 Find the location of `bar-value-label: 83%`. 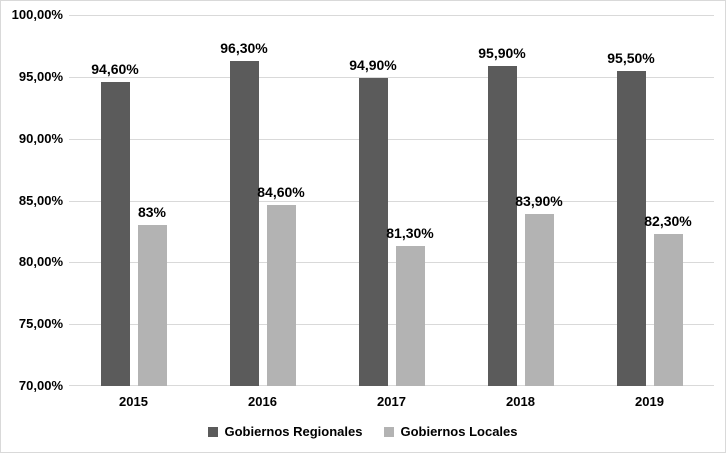

bar-value-label: 83% is located at coordinates (152, 212).